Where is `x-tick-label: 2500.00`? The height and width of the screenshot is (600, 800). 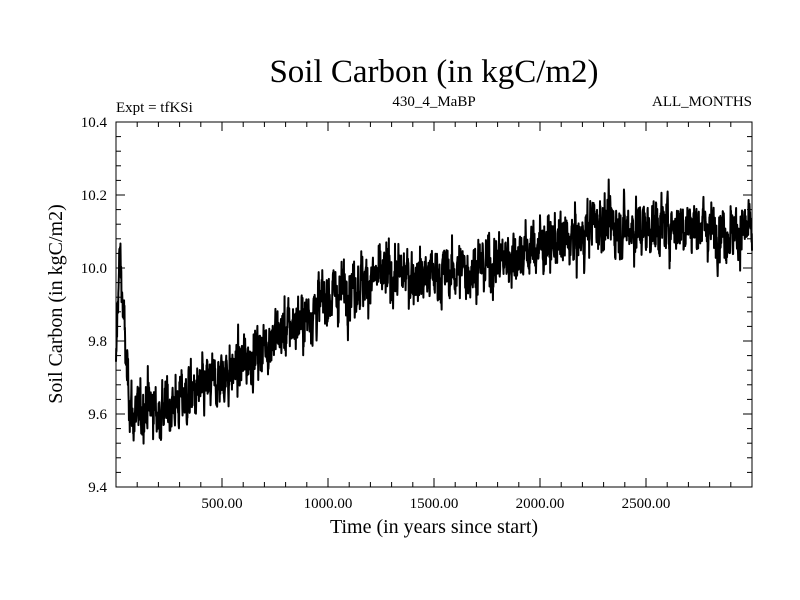
x-tick-label: 2500.00 is located at coordinates (646, 504).